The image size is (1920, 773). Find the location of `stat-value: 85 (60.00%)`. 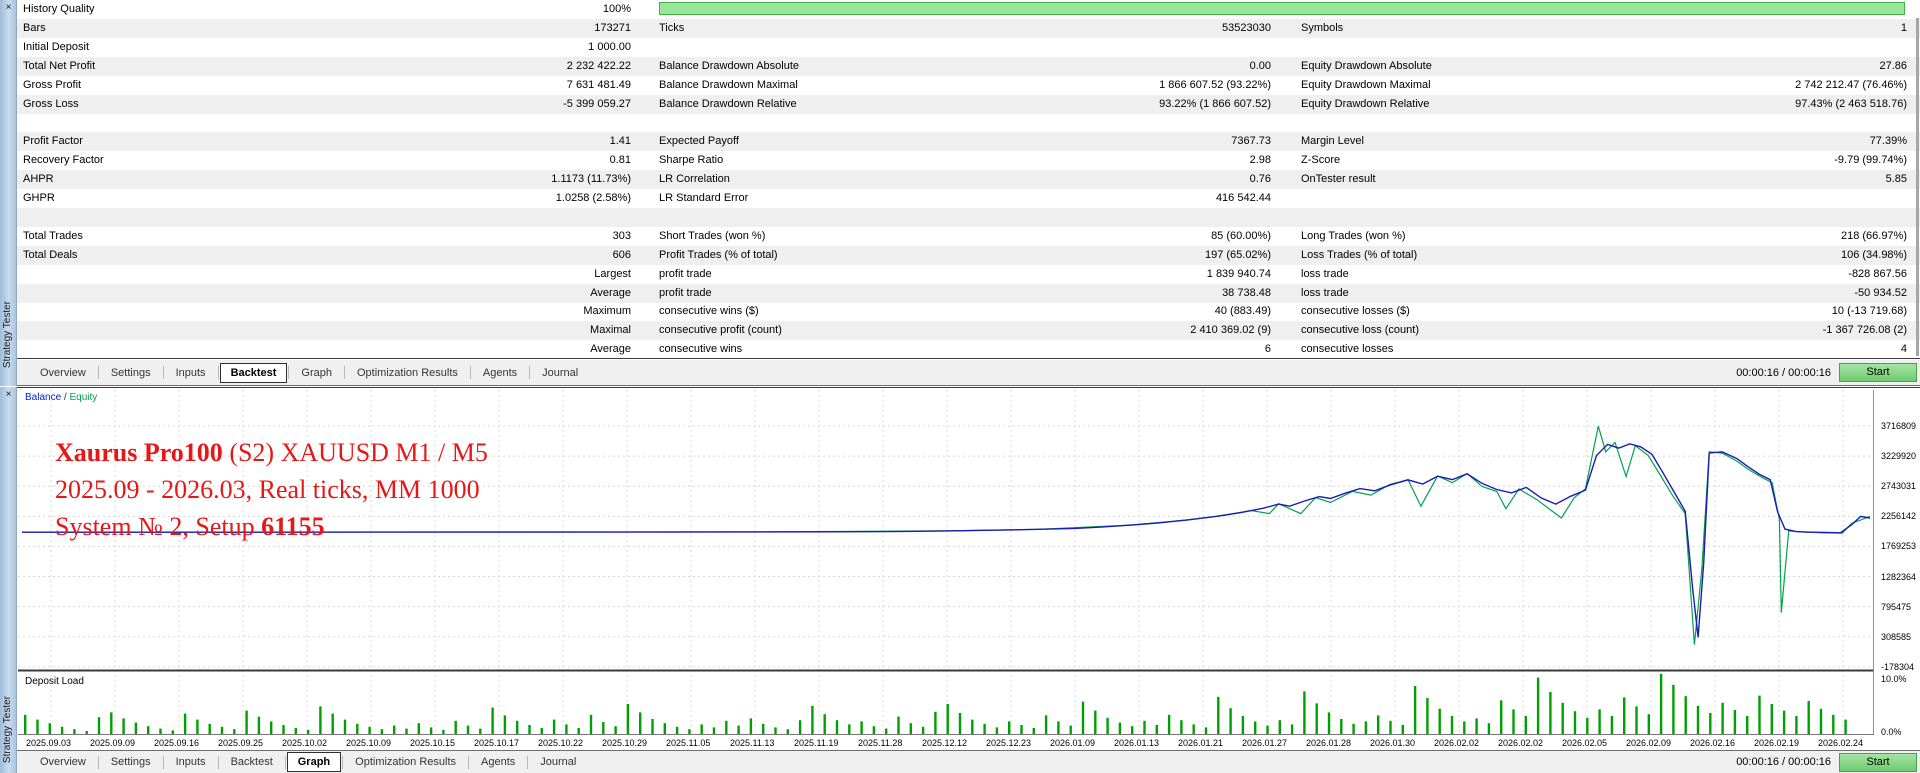

stat-value: 85 (60.00%) is located at coordinates (1241, 235).